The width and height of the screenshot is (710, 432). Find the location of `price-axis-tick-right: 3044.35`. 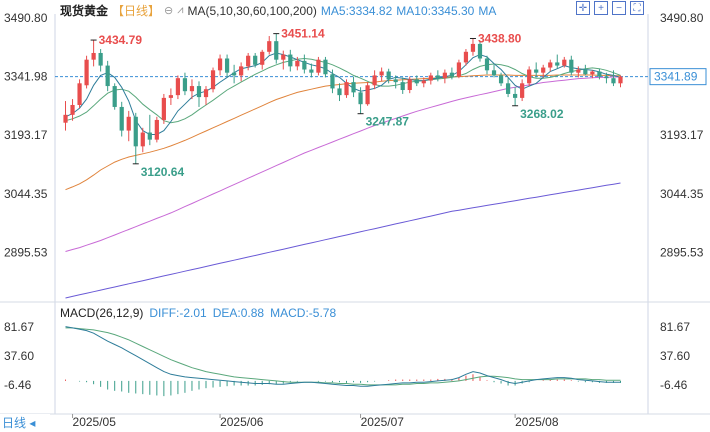

price-axis-tick-right: 3044.35 is located at coordinates (682, 194).